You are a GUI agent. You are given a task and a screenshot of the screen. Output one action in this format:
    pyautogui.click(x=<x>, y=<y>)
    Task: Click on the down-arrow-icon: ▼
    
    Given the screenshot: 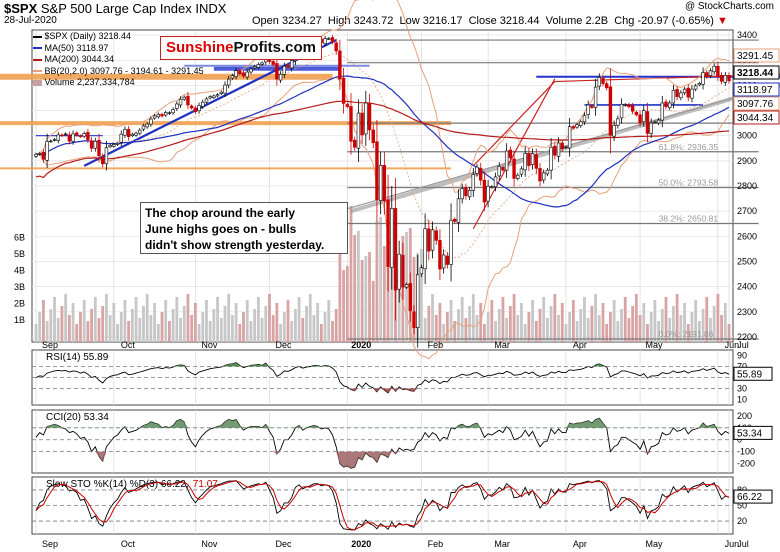 What is the action you would take?
    pyautogui.click(x=722, y=21)
    